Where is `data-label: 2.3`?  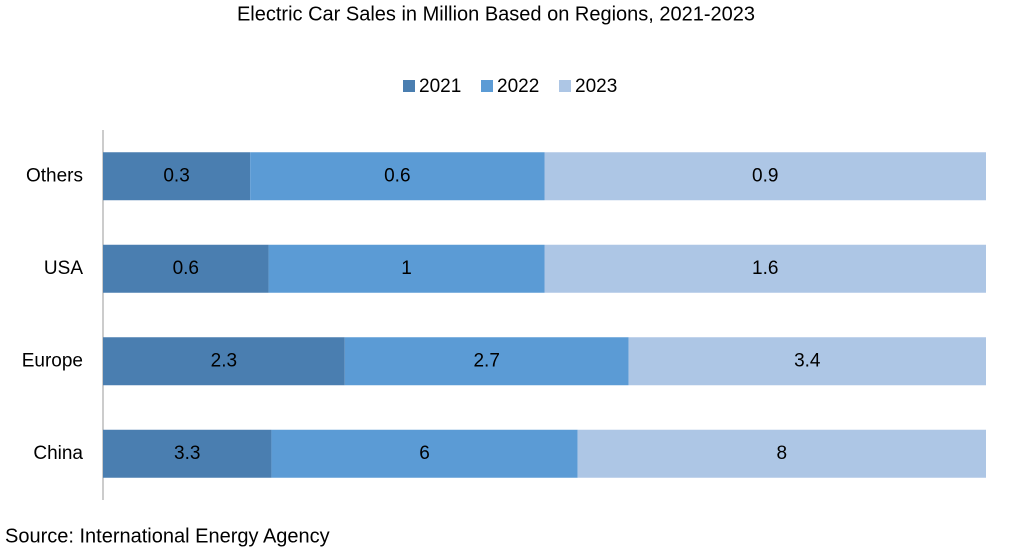 data-label: 2.3 is located at coordinates (224, 360).